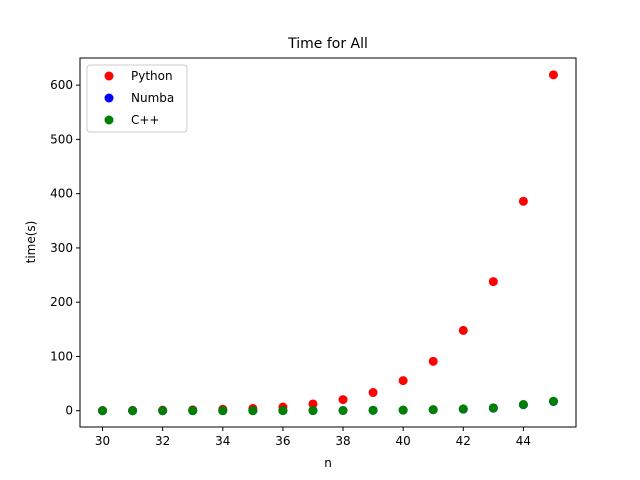 The image size is (640, 480). I want to click on y-axis-label: time(s), so click(31, 242).